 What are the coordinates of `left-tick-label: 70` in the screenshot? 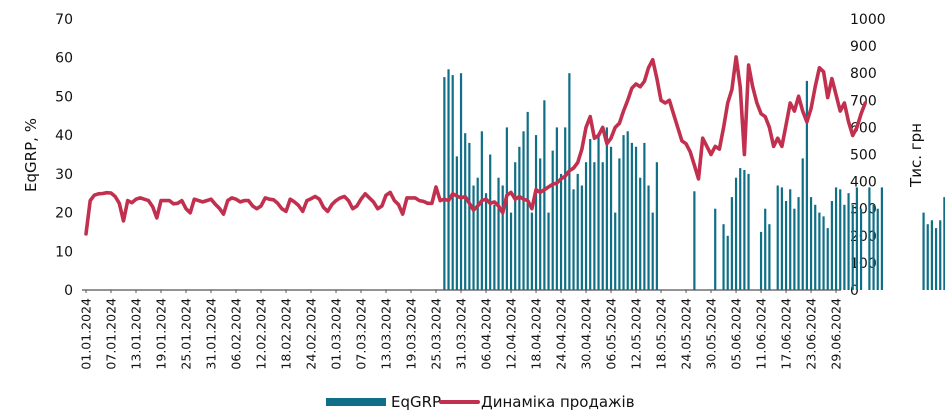 It's located at (64, 20).